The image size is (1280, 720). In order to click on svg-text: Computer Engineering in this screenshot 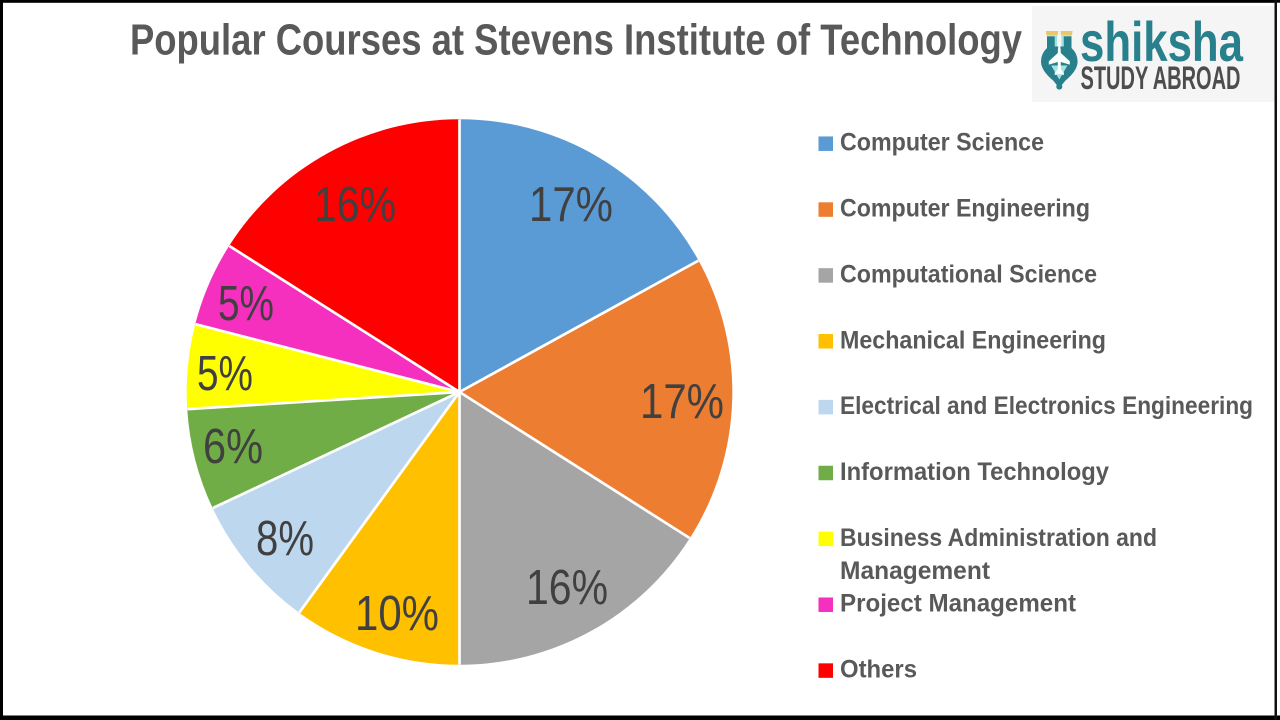, I will do `click(965, 209)`.